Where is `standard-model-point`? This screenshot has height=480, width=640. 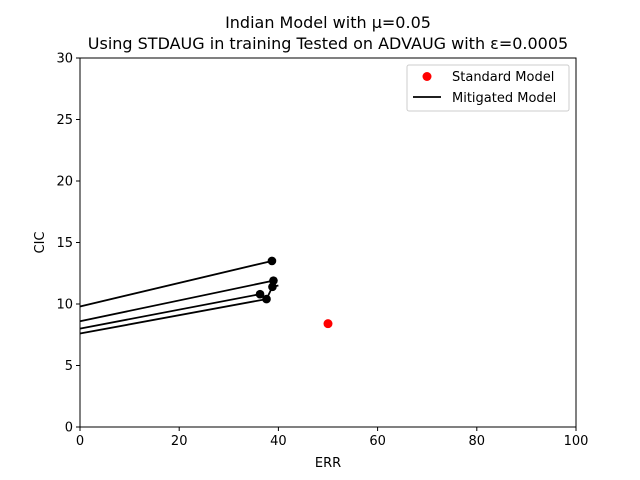
standard-model-point is located at coordinates (328, 324).